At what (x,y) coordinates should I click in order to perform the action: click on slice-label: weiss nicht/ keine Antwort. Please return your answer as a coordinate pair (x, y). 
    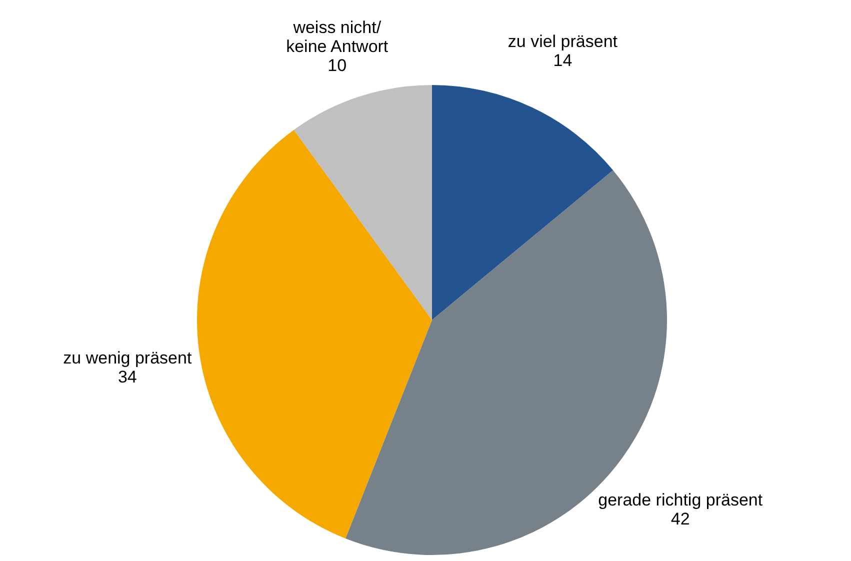
    Looking at the image, I should click on (337, 37).